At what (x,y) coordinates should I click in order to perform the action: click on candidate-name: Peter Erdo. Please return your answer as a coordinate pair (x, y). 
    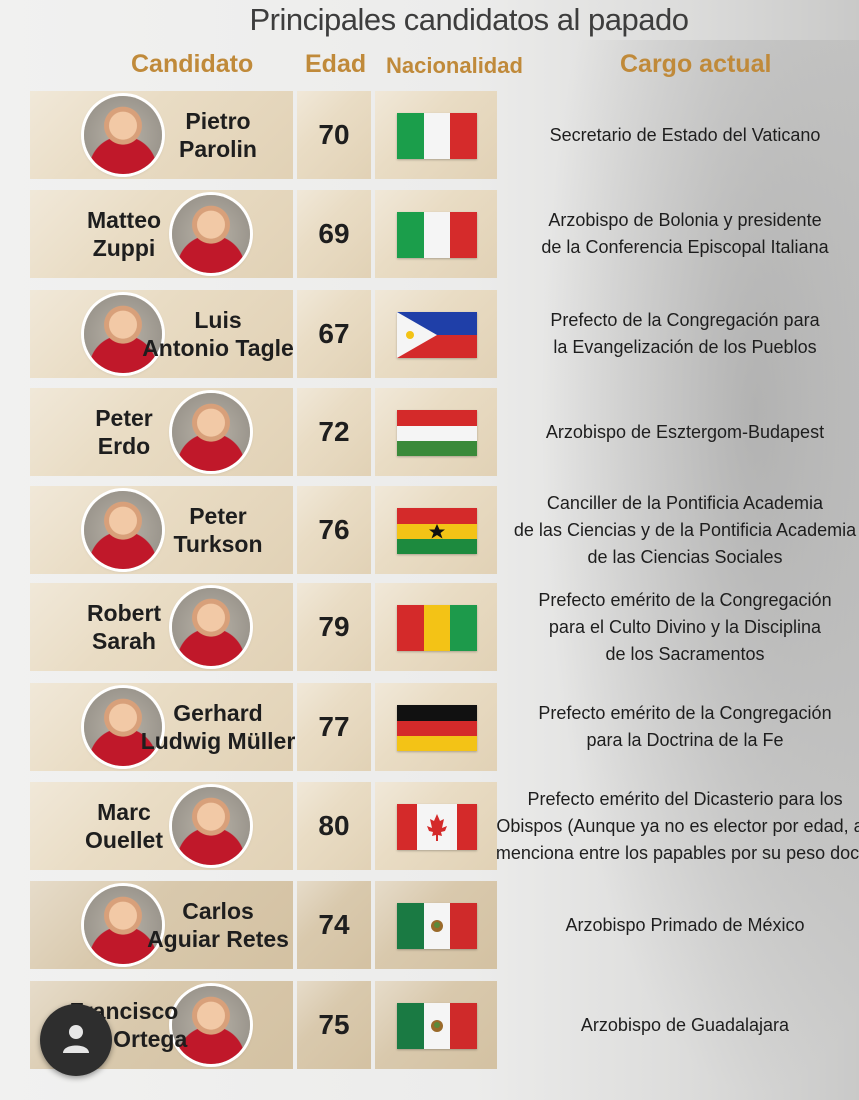
    Looking at the image, I should click on (124, 432).